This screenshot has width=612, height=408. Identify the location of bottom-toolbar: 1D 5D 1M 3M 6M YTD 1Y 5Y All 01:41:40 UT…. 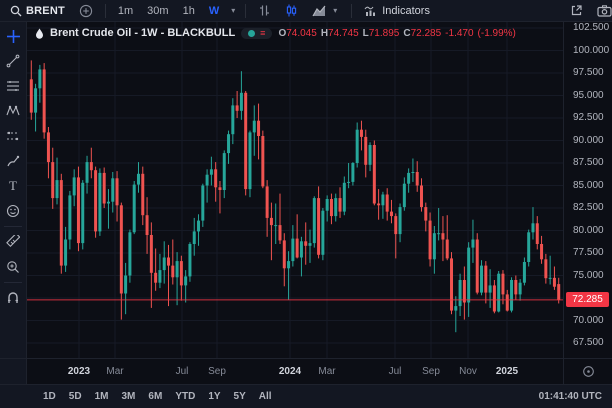
(306, 396).